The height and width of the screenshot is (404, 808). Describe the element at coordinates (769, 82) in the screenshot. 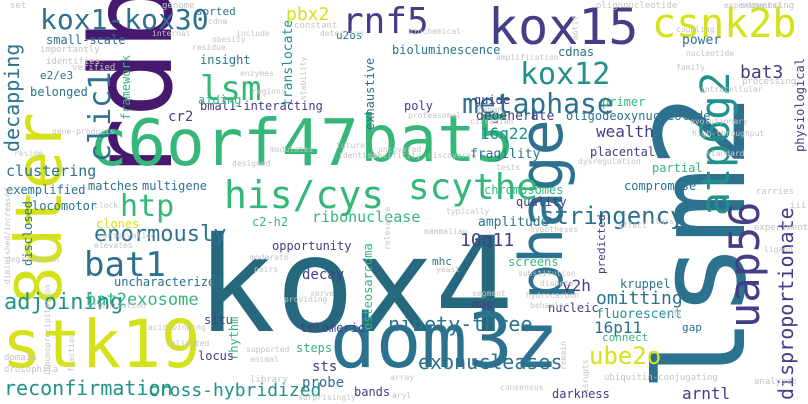

I see `word-processing: processing` at that location.